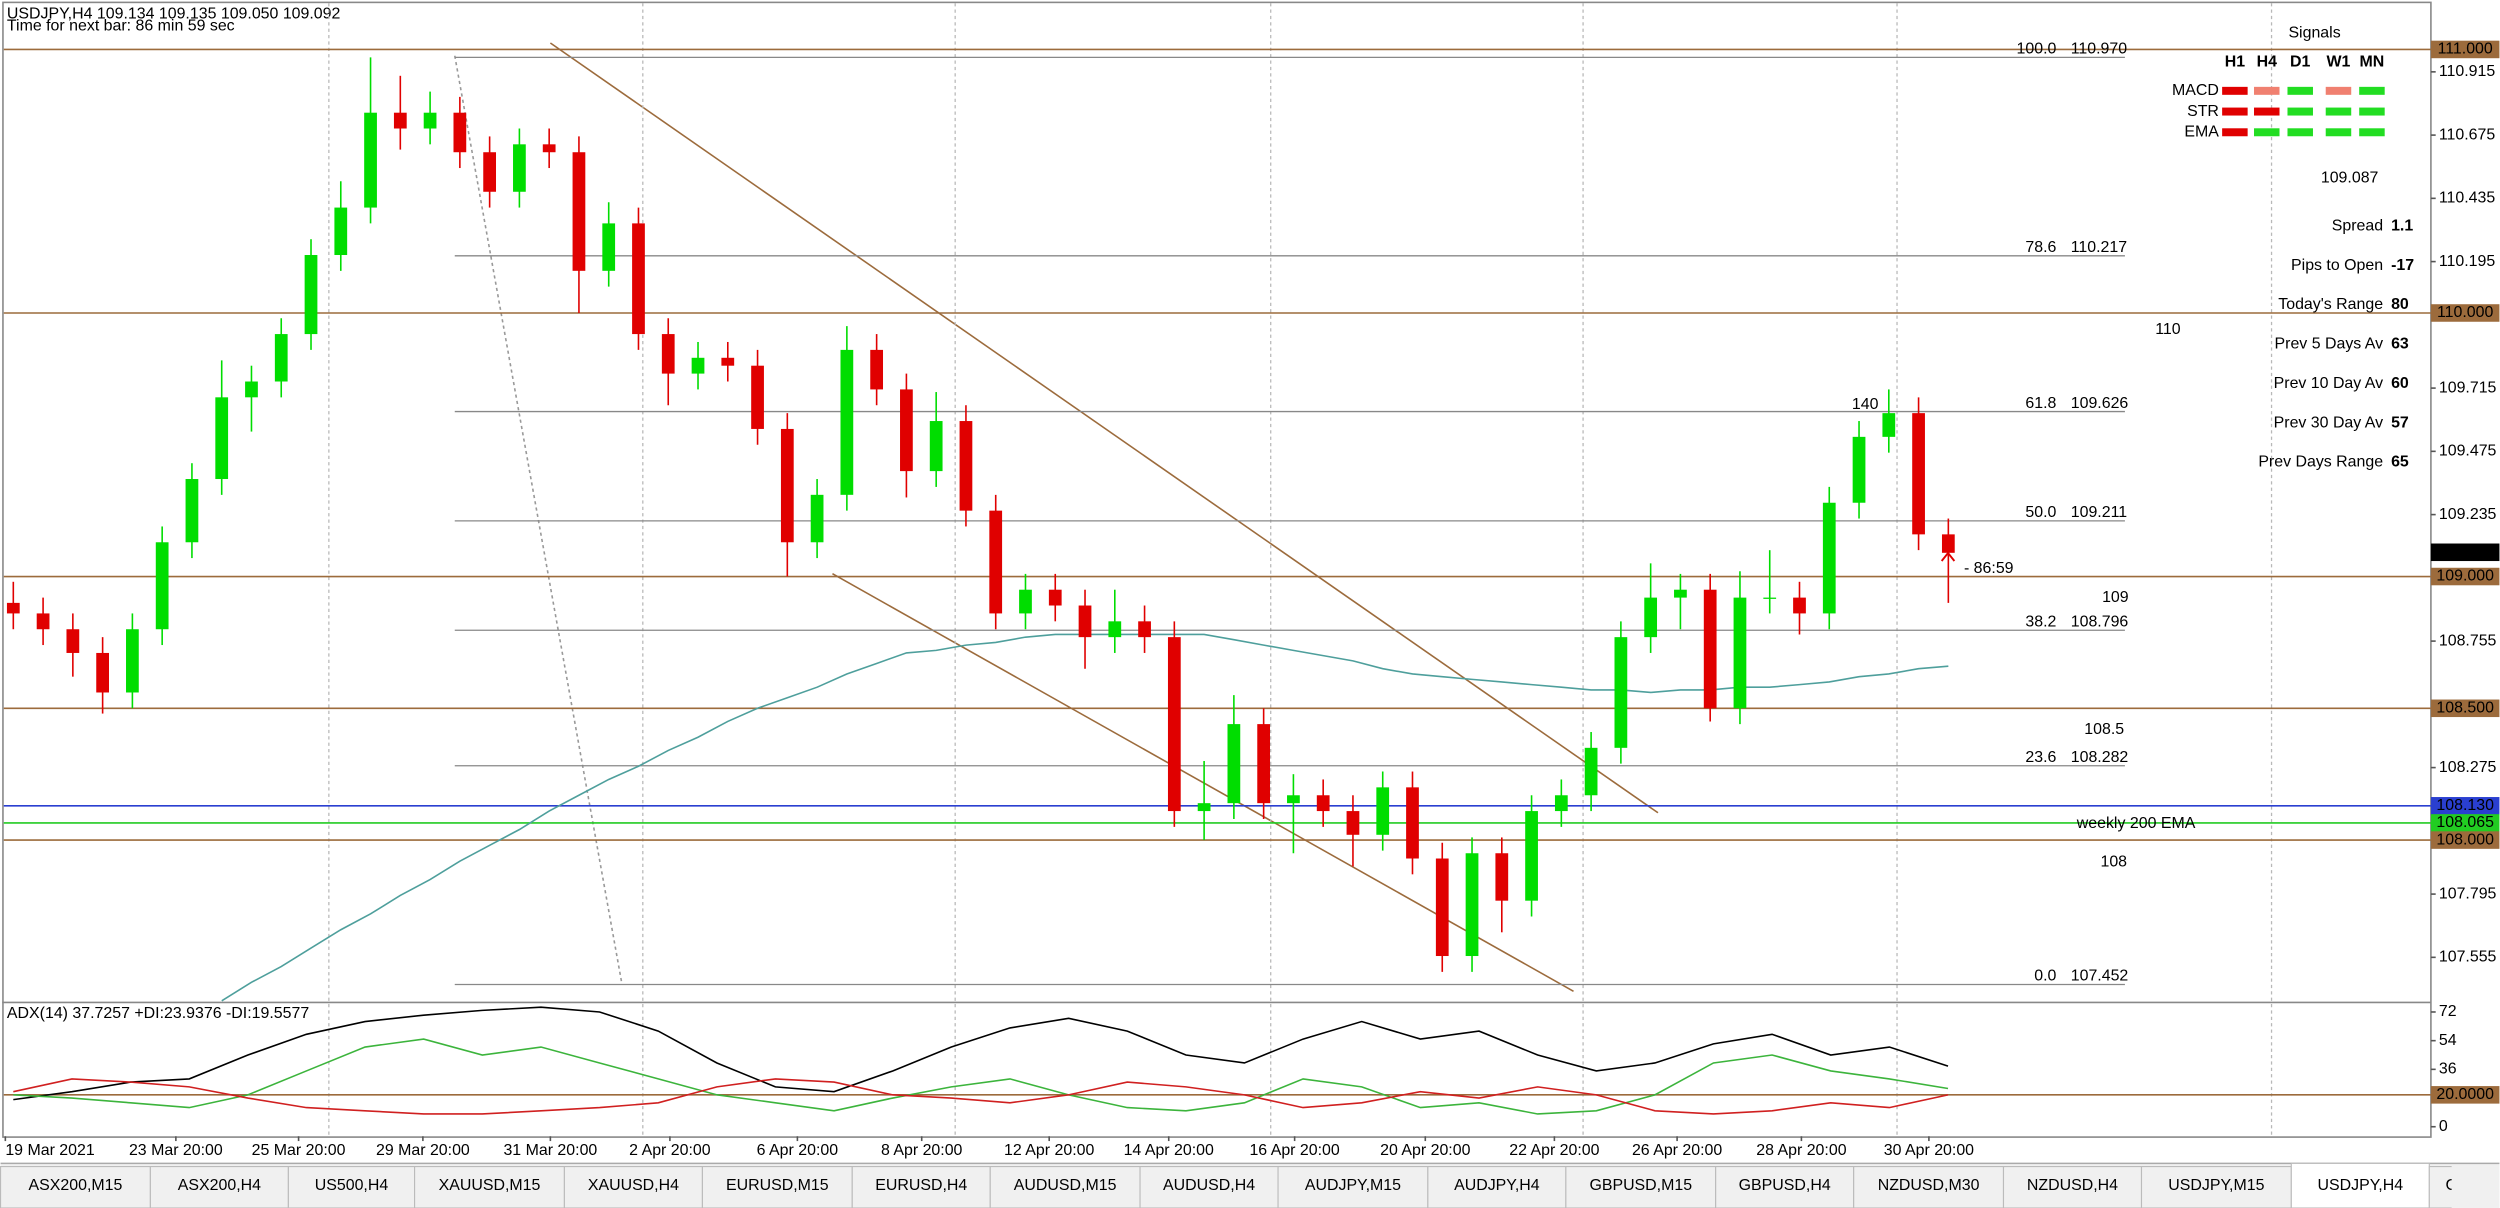 Image resolution: width=2500 pixels, height=1208 pixels. I want to click on tab: GBPUSD,H4, so click(1785, 1187).